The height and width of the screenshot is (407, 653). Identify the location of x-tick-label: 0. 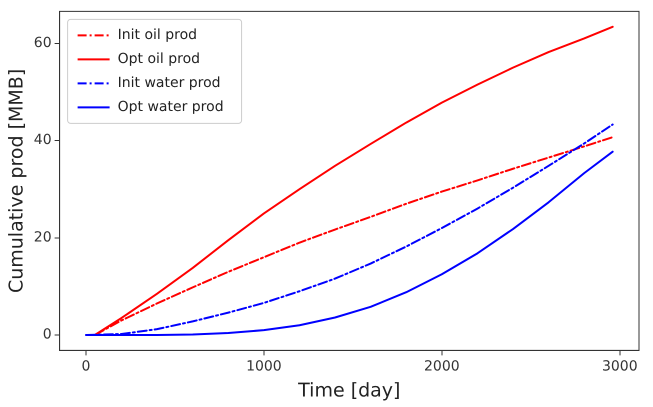
(85, 366).